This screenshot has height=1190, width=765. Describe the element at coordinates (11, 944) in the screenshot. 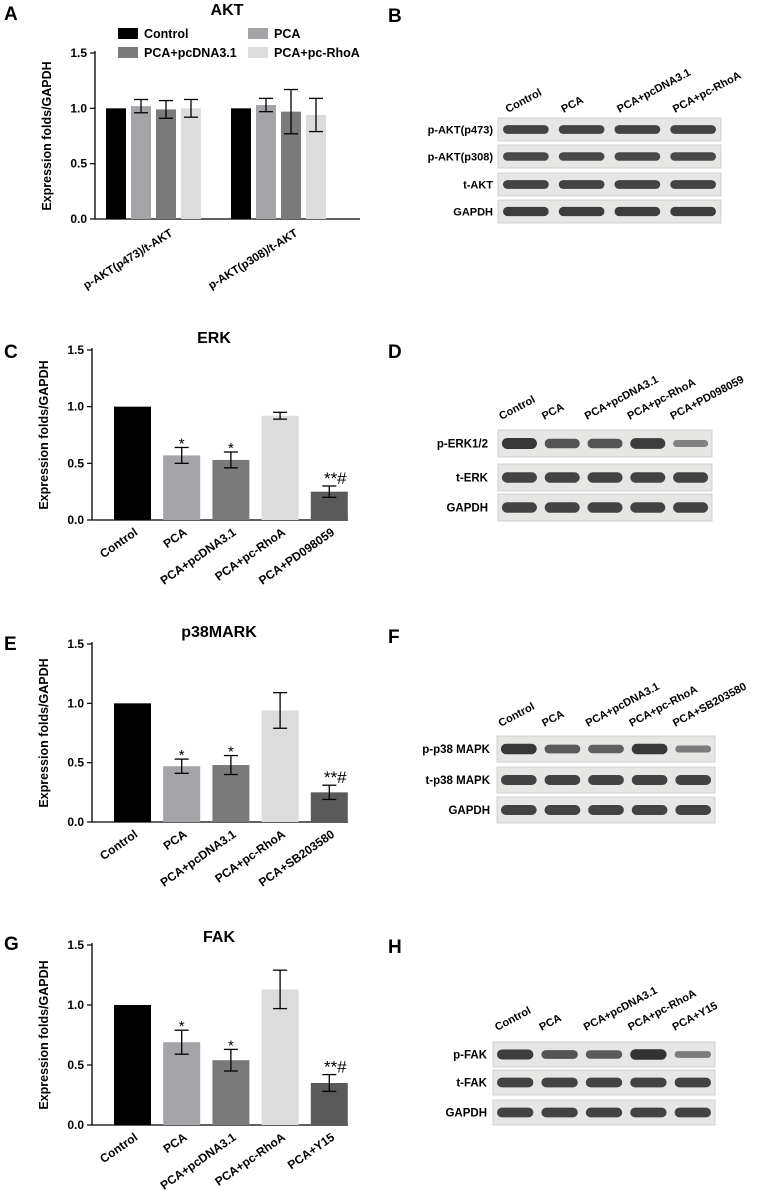

I see `panel-letter: G` at that location.